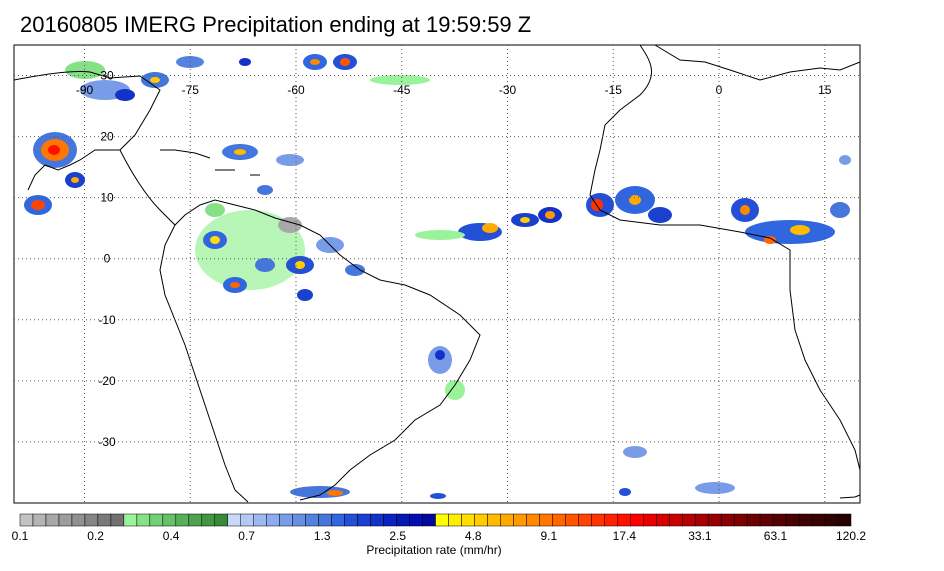 This screenshot has height=571, width=944. What do you see at coordinates (85, 90) in the screenshot?
I see `longitude-label: -90` at bounding box center [85, 90].